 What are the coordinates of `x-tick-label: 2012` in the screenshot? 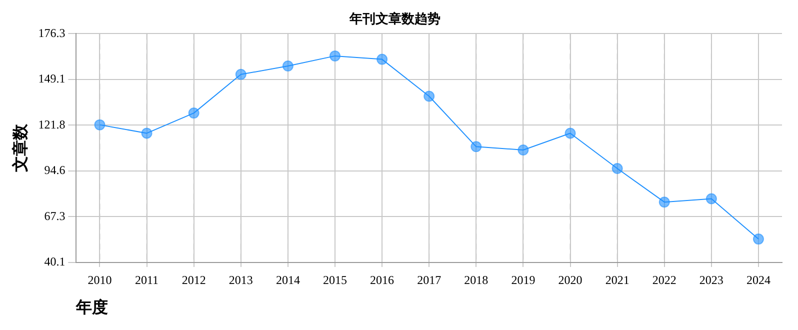 It's located at (194, 279).